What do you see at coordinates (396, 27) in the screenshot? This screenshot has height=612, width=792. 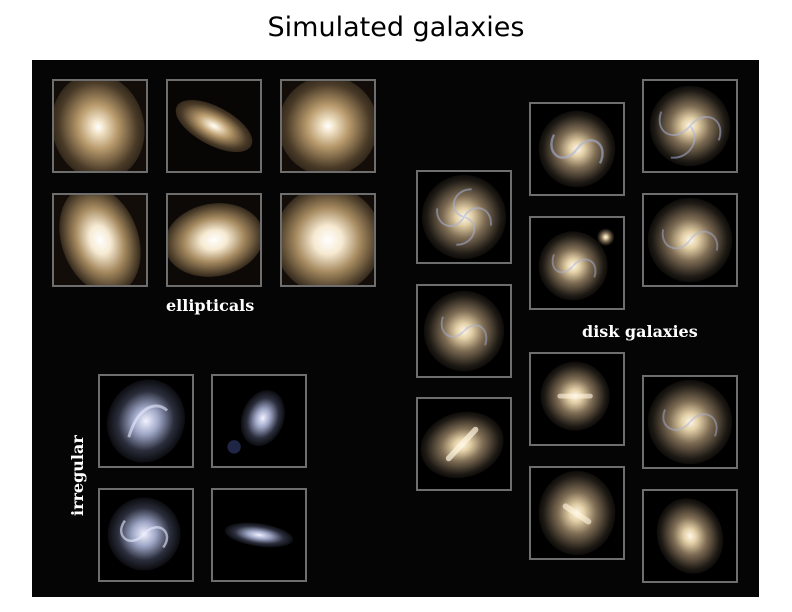 I see `page-title: Simulated galaxies` at bounding box center [396, 27].